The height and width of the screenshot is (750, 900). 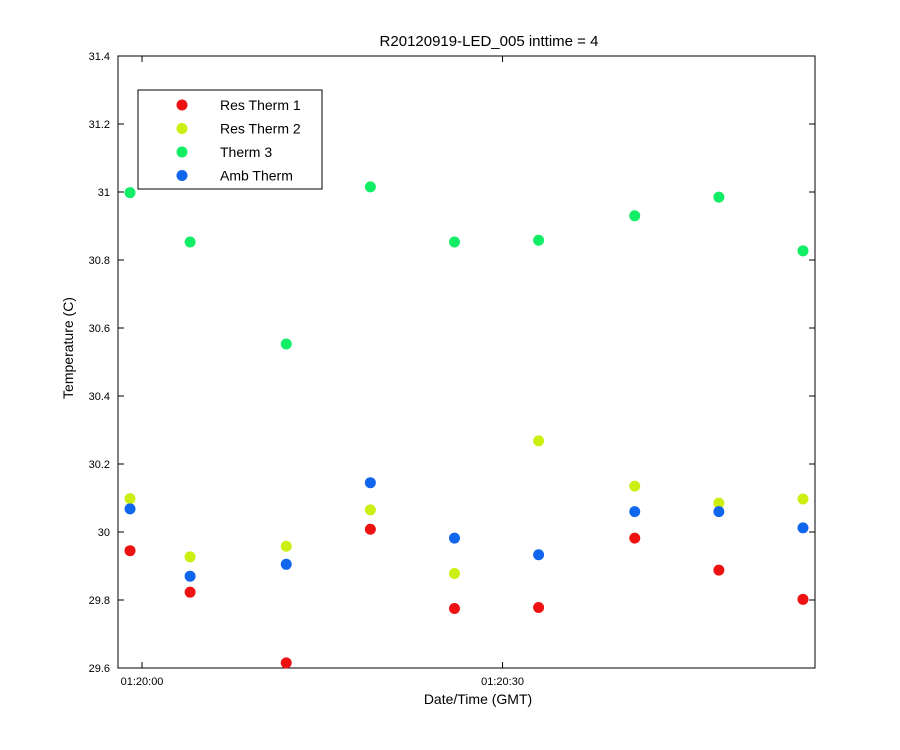 What do you see at coordinates (104, 193) in the screenshot?
I see `y-tick-label: 31` at bounding box center [104, 193].